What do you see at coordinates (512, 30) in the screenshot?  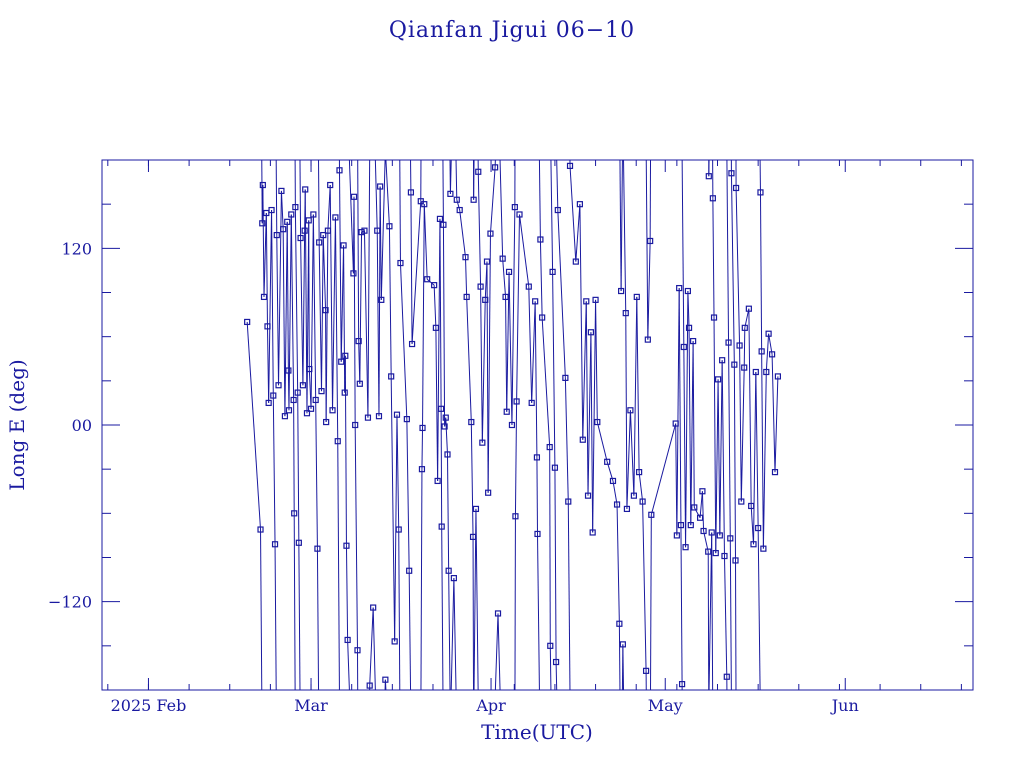 I see `chart-title: Qianfan Jigui 06−10` at bounding box center [512, 30].